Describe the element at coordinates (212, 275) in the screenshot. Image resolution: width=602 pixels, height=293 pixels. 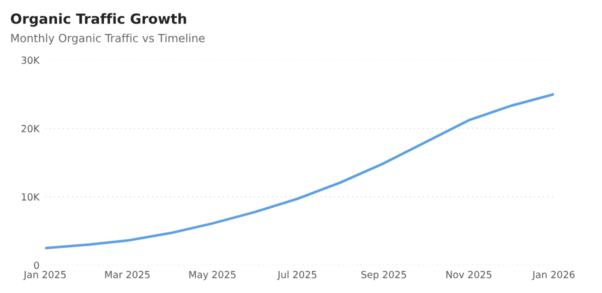
I see `x-tick-label: May 2025` at that location.